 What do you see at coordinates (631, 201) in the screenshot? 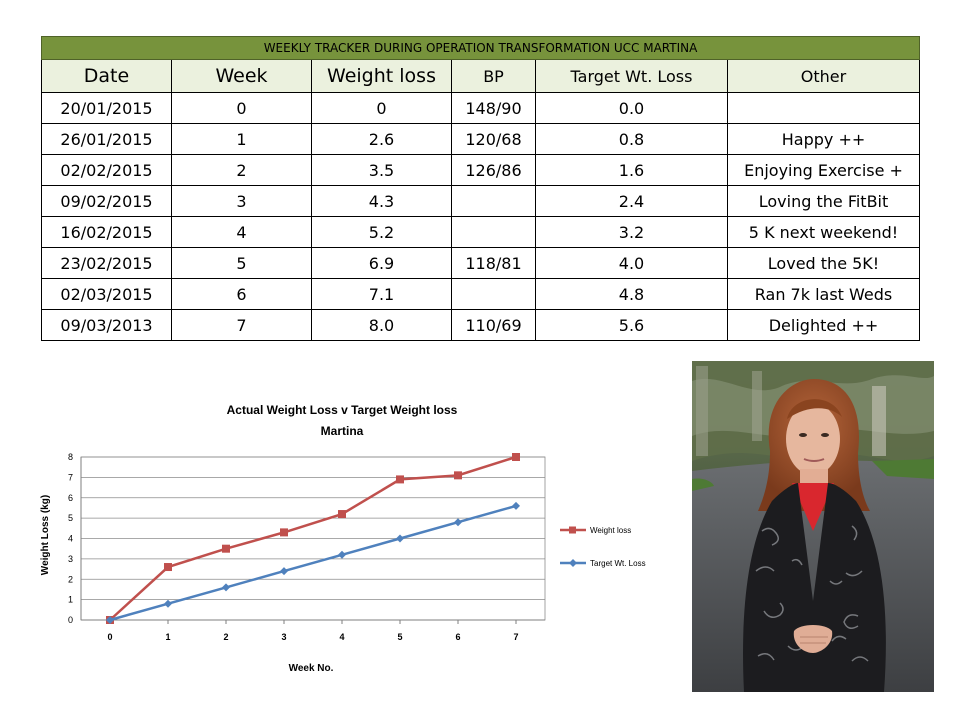
I see `cell-target-wt-loss: 2.4` at bounding box center [631, 201].